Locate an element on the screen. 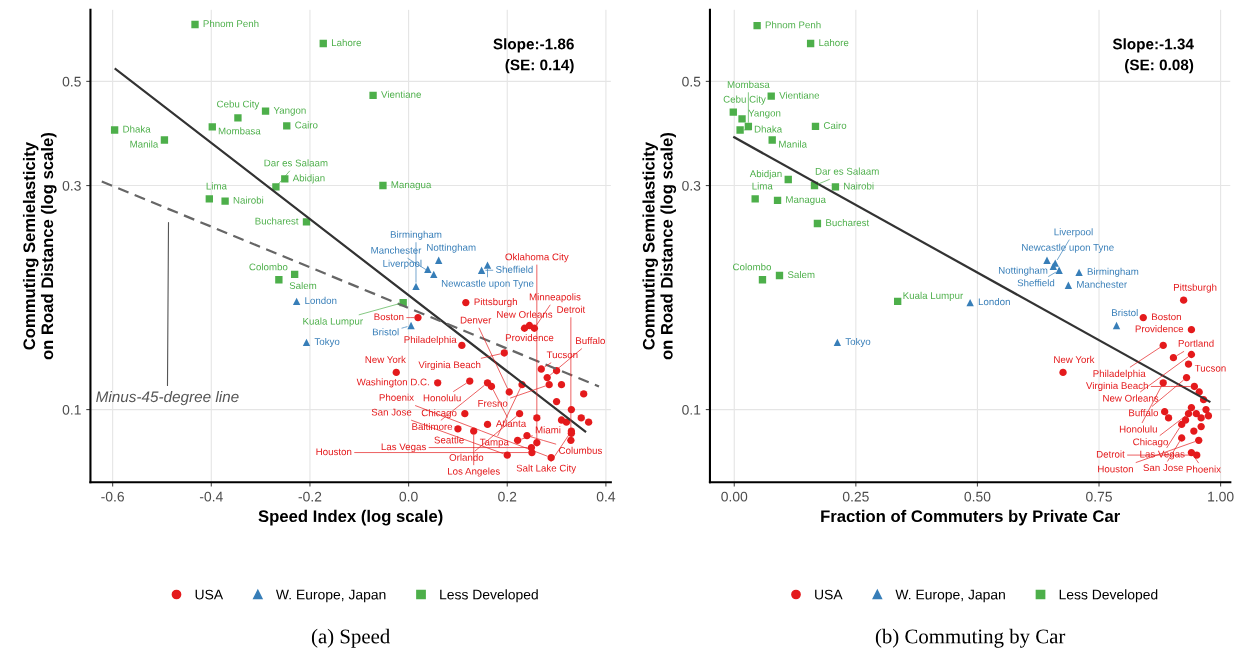 The height and width of the screenshot is (658, 1239). data-label: London is located at coordinates (994, 302).